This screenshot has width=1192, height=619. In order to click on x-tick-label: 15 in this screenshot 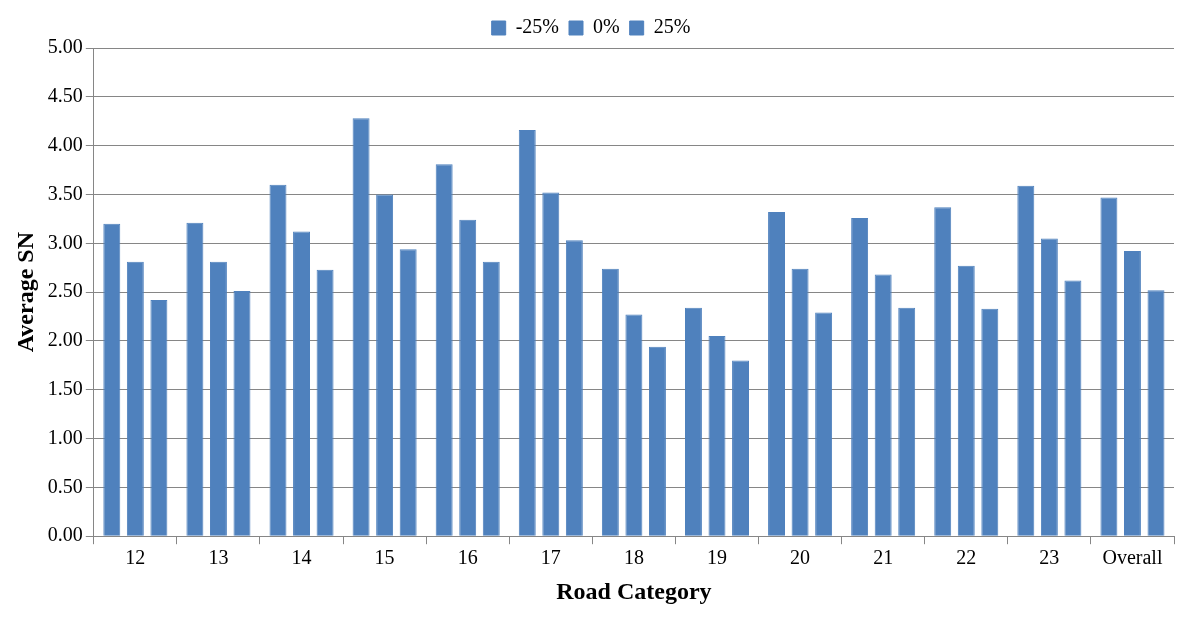, I will do `click(384, 557)`.